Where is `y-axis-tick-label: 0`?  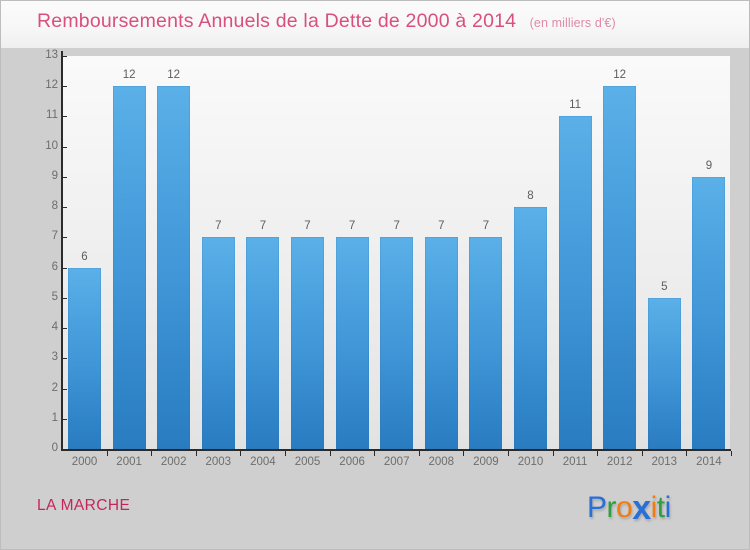
y-axis-tick-label: 0 is located at coordinates (54, 448).